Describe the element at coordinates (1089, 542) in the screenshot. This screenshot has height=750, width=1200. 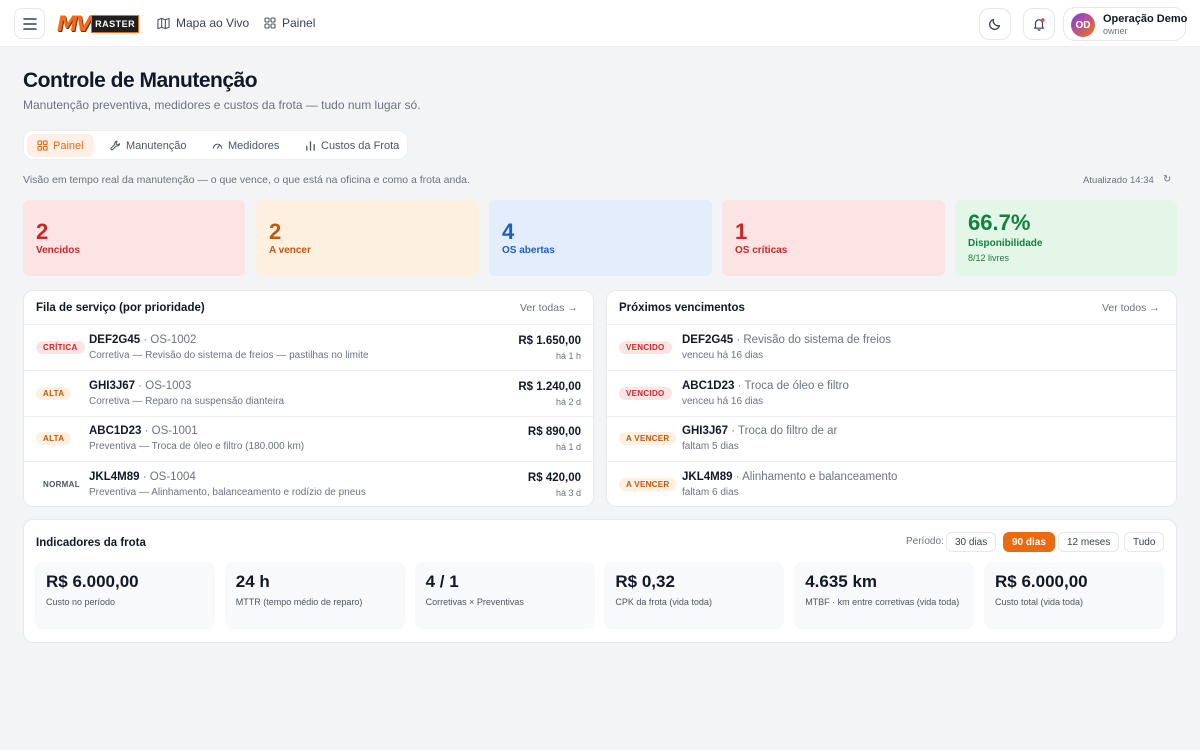
I see `period-12-months-button: 12 meses` at that location.